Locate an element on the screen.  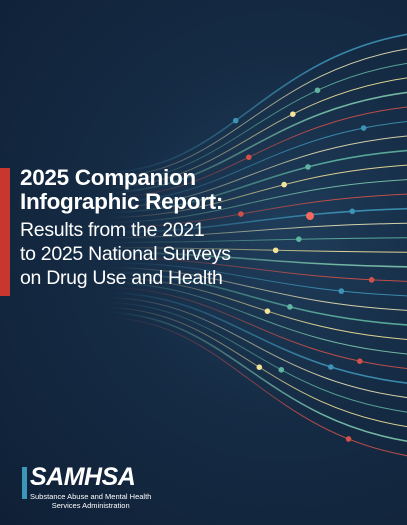
subtitle-line: Results from the 2021 is located at coordinates (112, 230).